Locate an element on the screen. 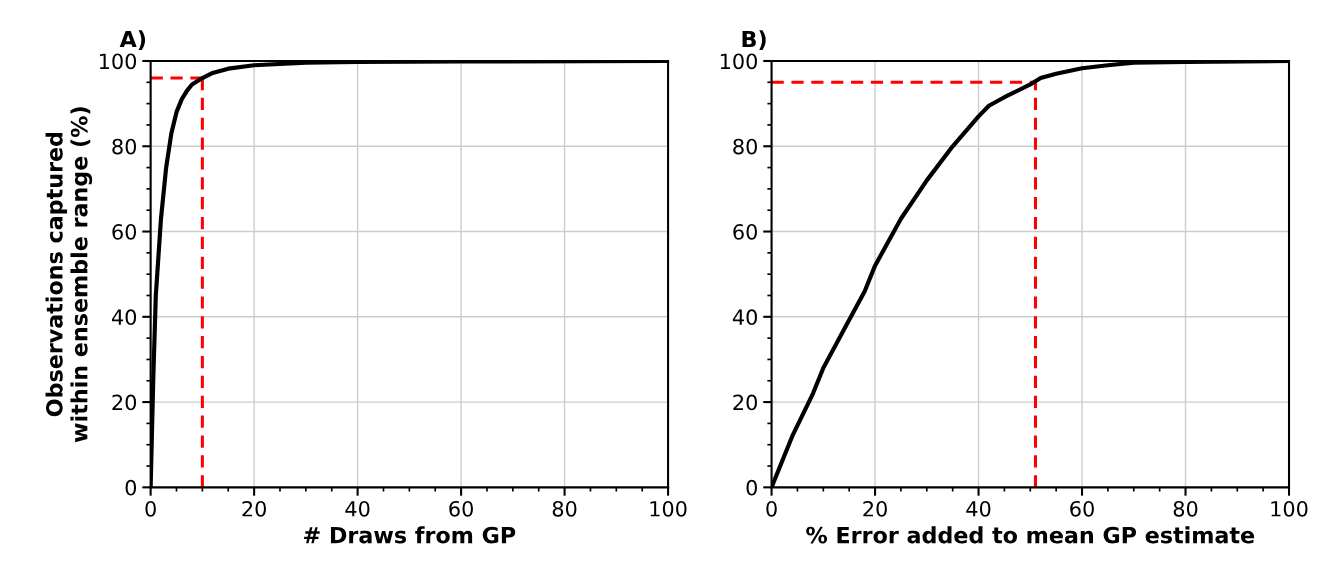 The width and height of the screenshot is (1333, 570). chart-title: B) is located at coordinates (754, 40).